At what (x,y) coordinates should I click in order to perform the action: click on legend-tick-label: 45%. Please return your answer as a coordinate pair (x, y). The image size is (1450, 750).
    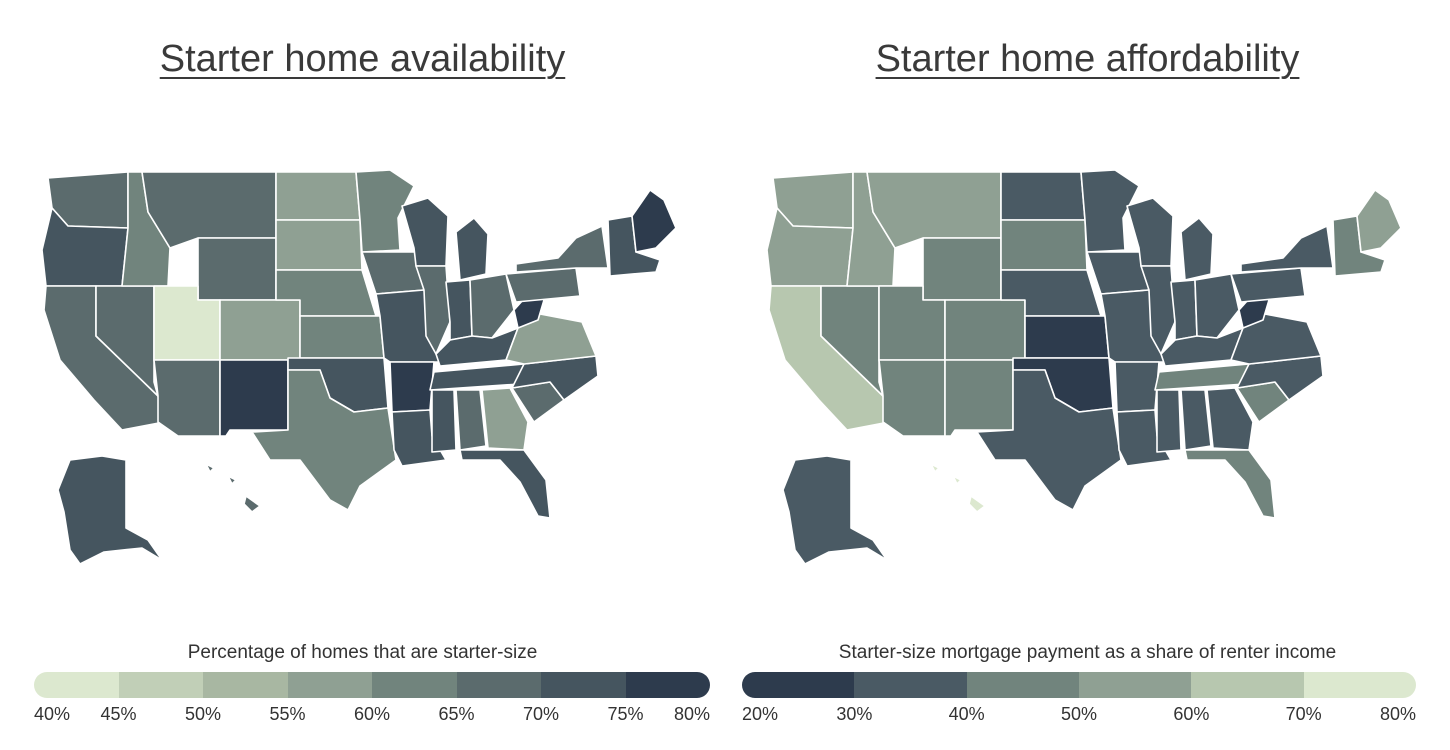
    Looking at the image, I should click on (118, 714).